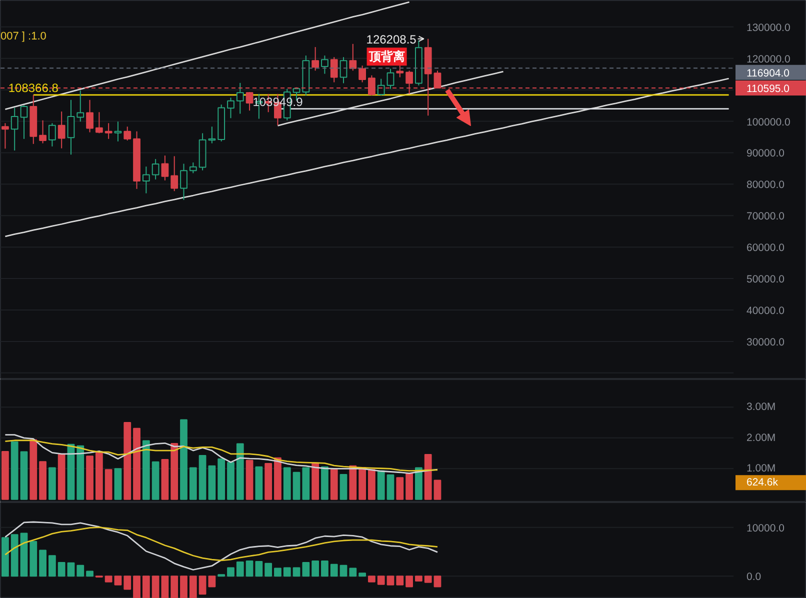 This screenshot has width=806, height=598. What do you see at coordinates (765, 216) in the screenshot?
I see `y-tick-label: 70000.0` at bounding box center [765, 216].